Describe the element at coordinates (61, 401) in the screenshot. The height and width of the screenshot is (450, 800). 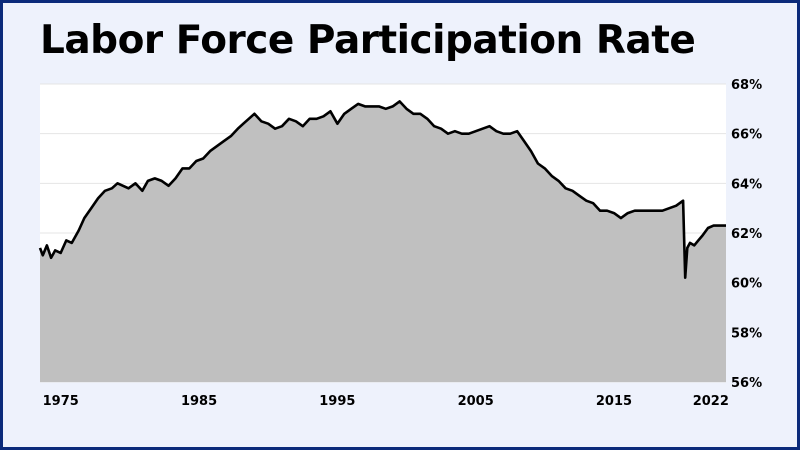
I see `x-tick-label: 1975` at that location.